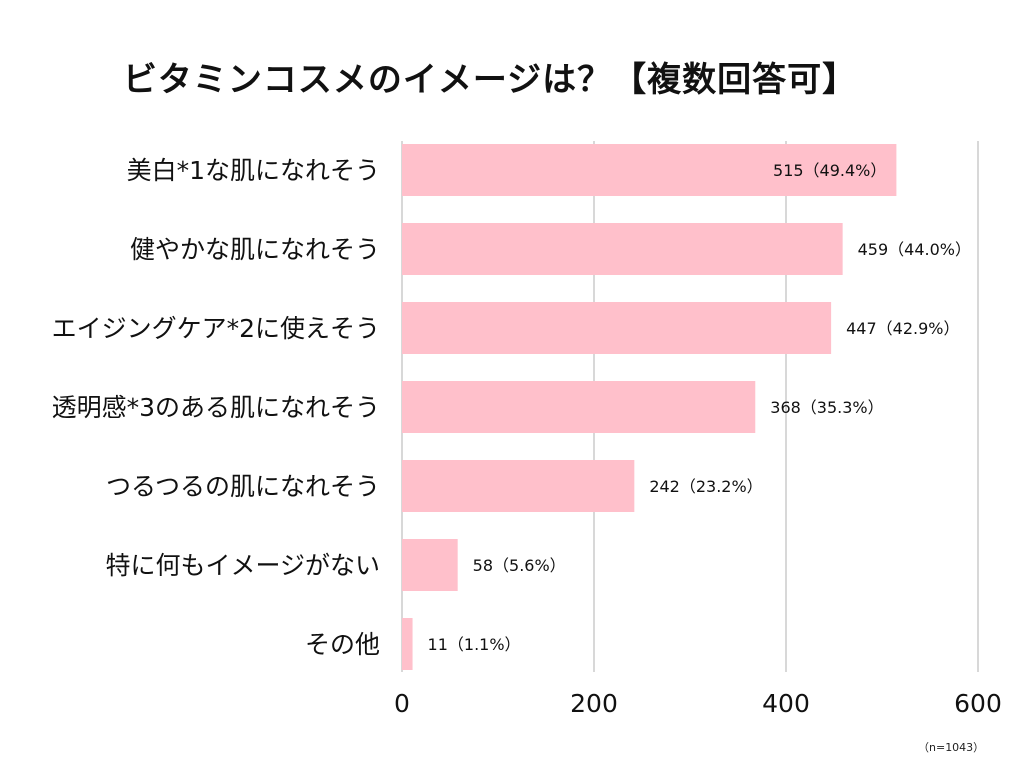 Image resolution: width=1024 pixels, height=768 pixels. Describe the element at coordinates (902, 328) in the screenshot. I see `data-label: 447（42.9%）` at that location.